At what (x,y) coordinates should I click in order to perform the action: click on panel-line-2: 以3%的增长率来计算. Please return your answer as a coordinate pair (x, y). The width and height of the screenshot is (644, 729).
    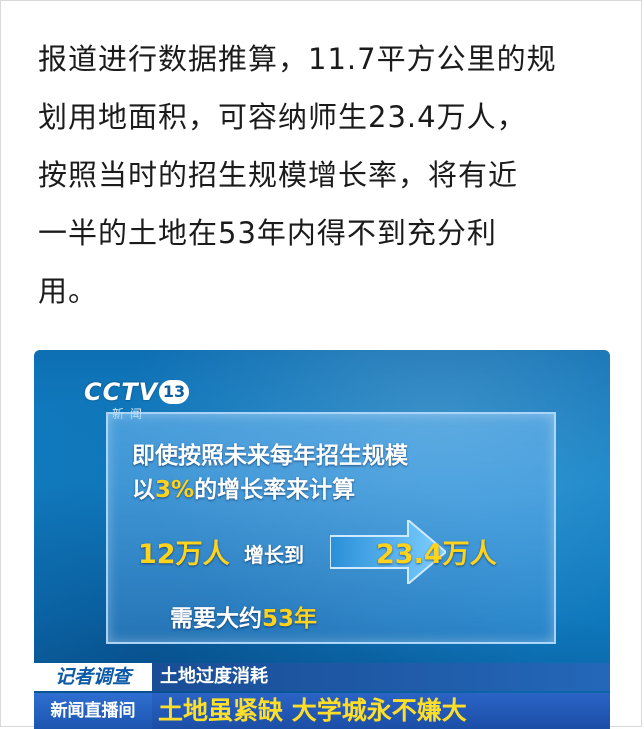
    Looking at the image, I should click on (243, 487).